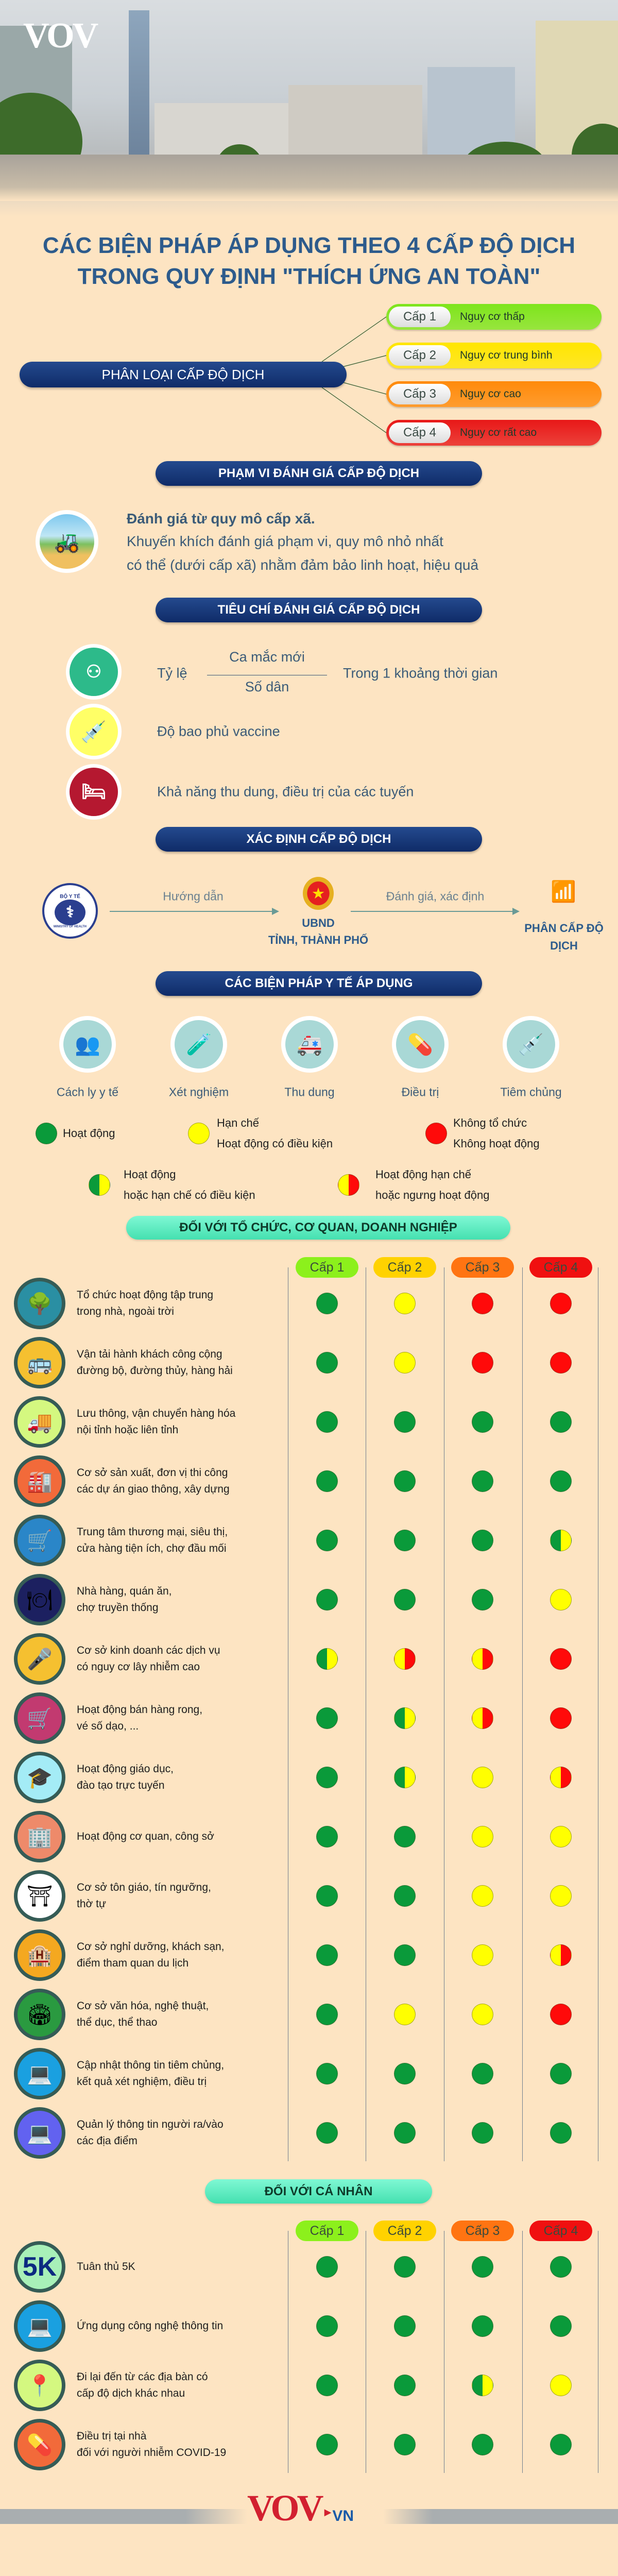 This screenshot has height=2576, width=618. What do you see at coordinates (39, 2385) in the screenshot?
I see `map-pin-icon: 📍` at bounding box center [39, 2385].